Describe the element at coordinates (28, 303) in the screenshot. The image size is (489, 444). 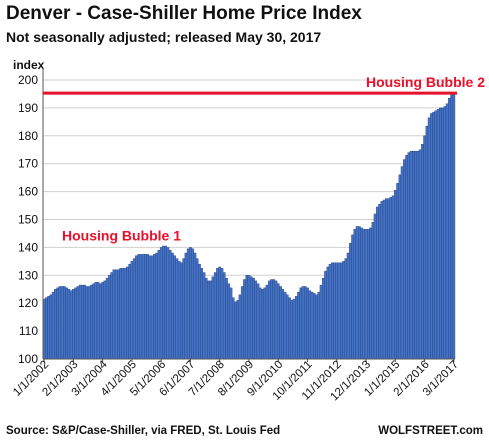
I see `y-tick-label: 120` at that location.